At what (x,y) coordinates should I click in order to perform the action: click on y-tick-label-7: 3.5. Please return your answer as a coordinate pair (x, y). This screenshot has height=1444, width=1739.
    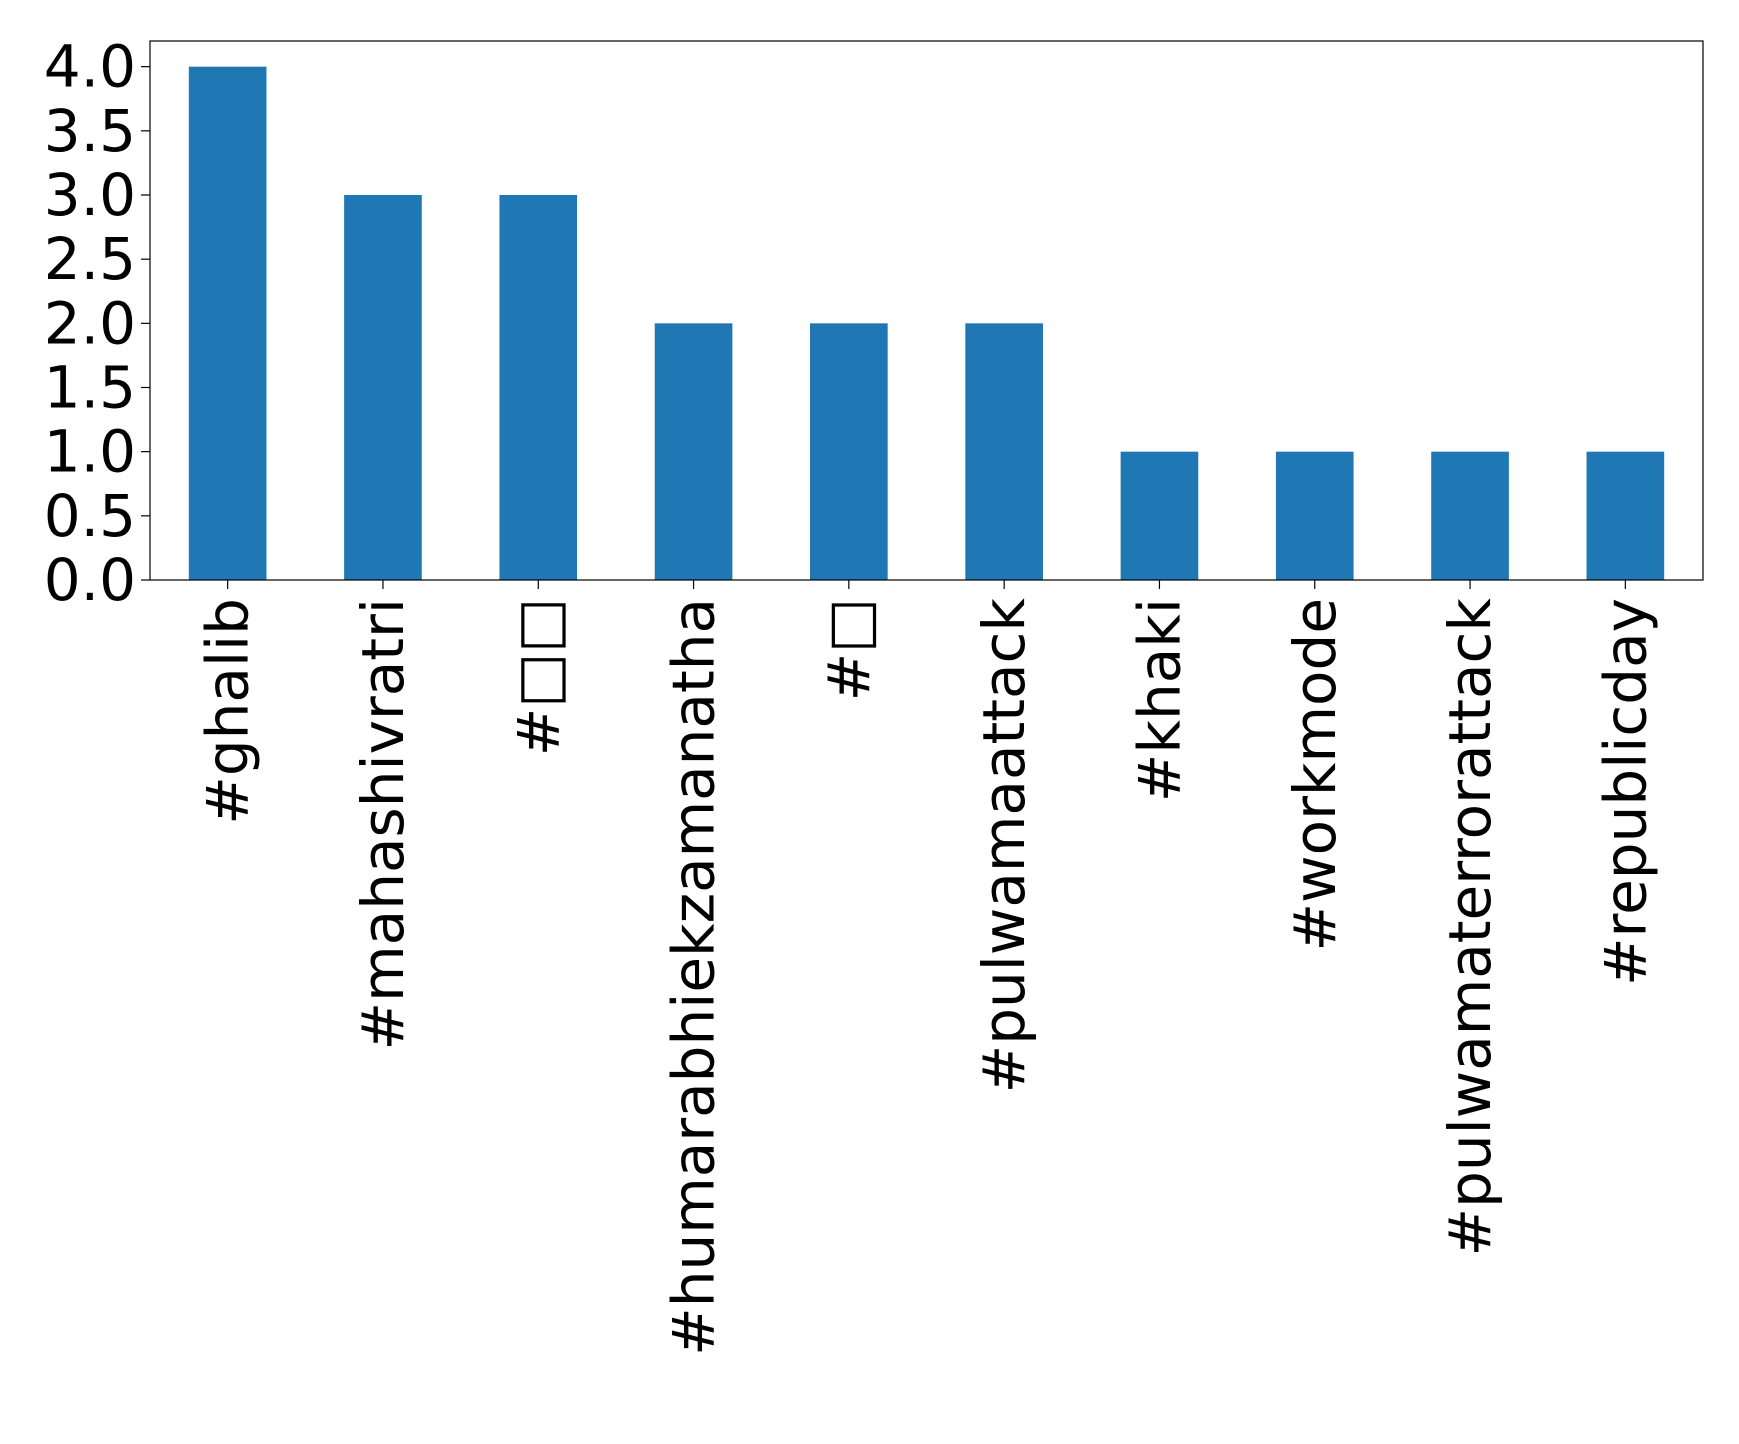
    Looking at the image, I should click on (90, 131).